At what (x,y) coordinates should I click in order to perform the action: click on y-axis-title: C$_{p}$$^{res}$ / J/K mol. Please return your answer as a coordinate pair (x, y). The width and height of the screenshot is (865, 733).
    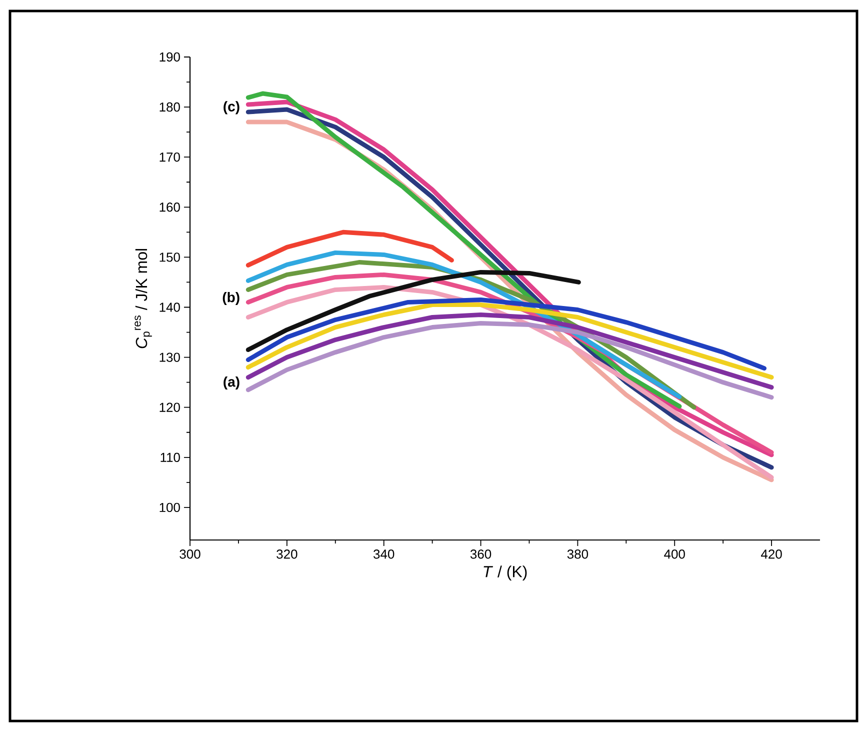
    Looking at the image, I should click on (143, 298).